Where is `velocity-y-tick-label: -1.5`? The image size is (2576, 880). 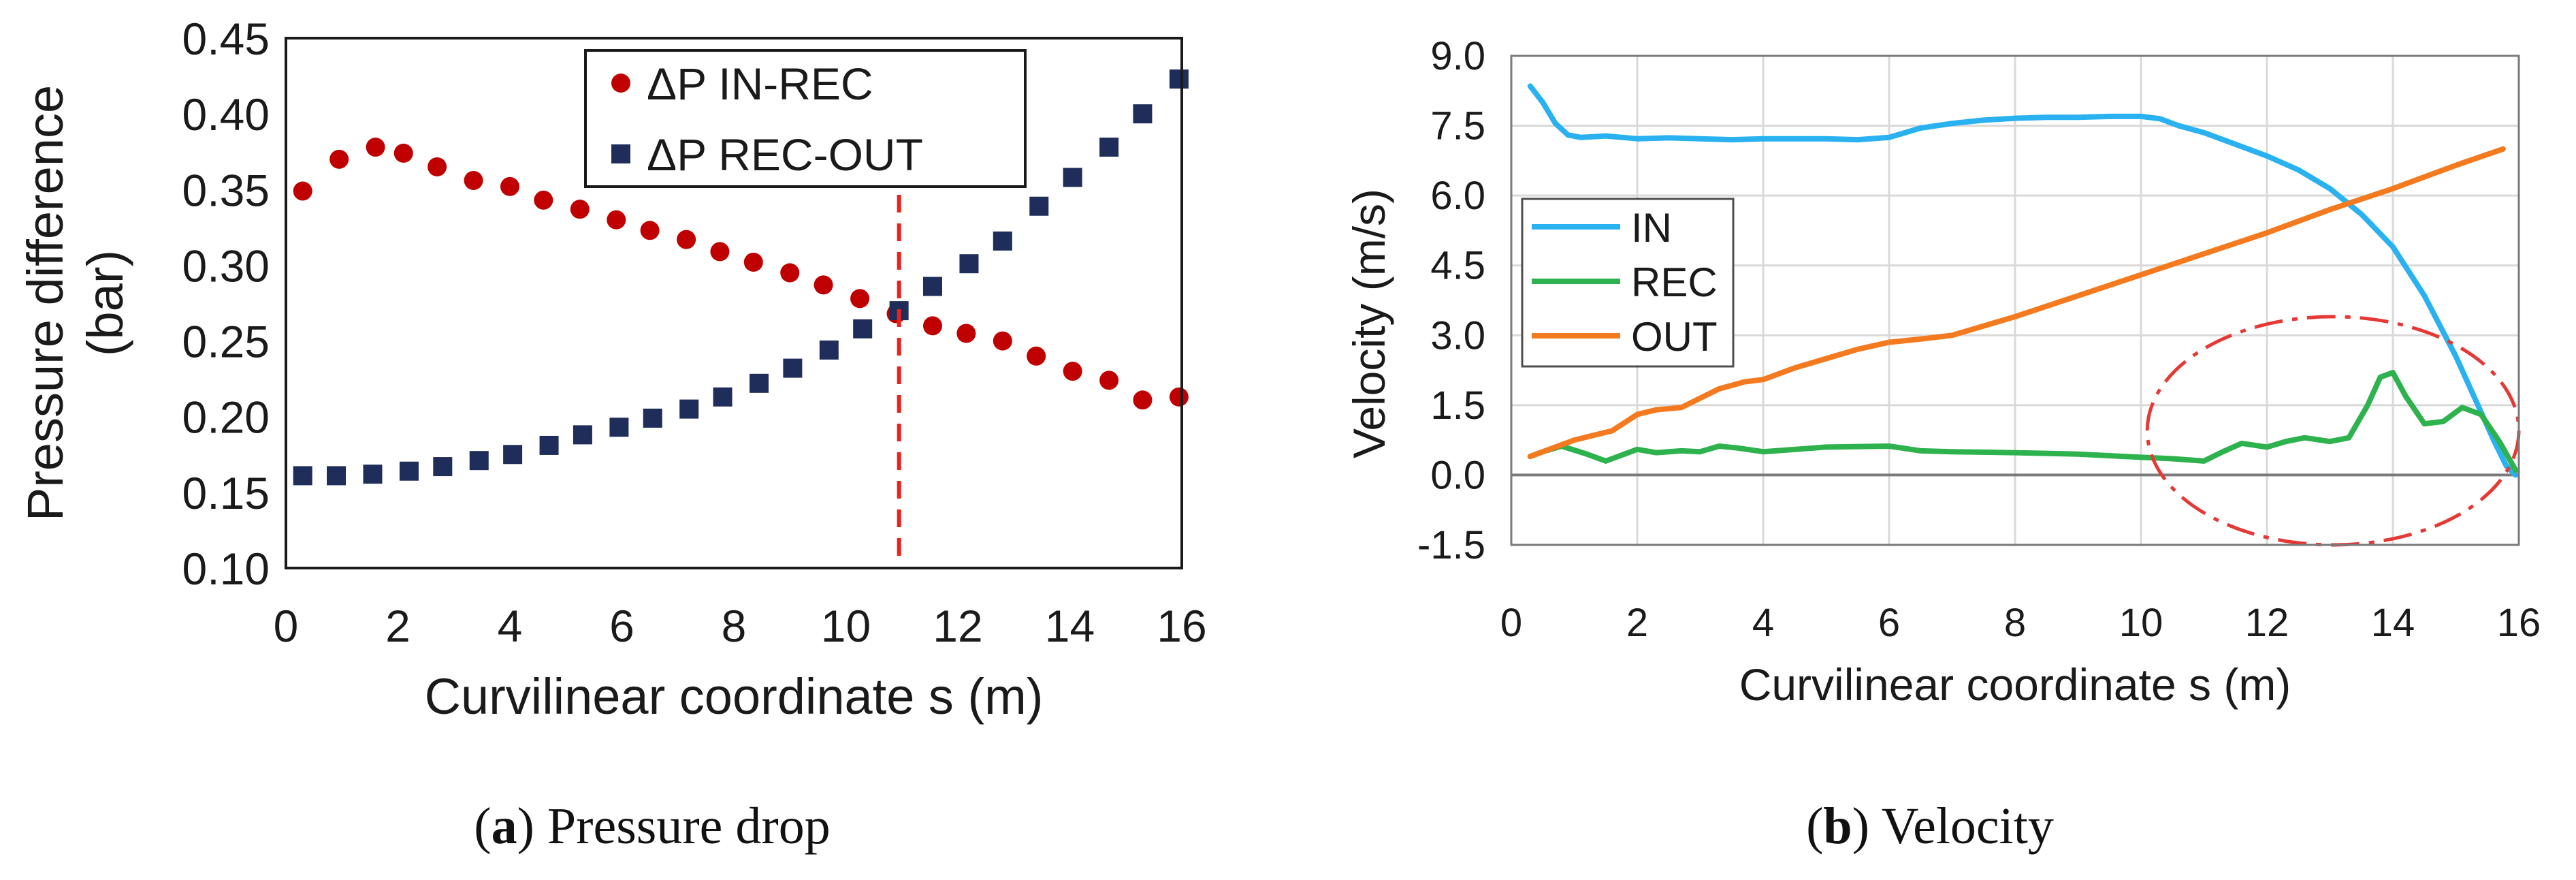
velocity-y-tick-label: -1.5 is located at coordinates (1451, 545).